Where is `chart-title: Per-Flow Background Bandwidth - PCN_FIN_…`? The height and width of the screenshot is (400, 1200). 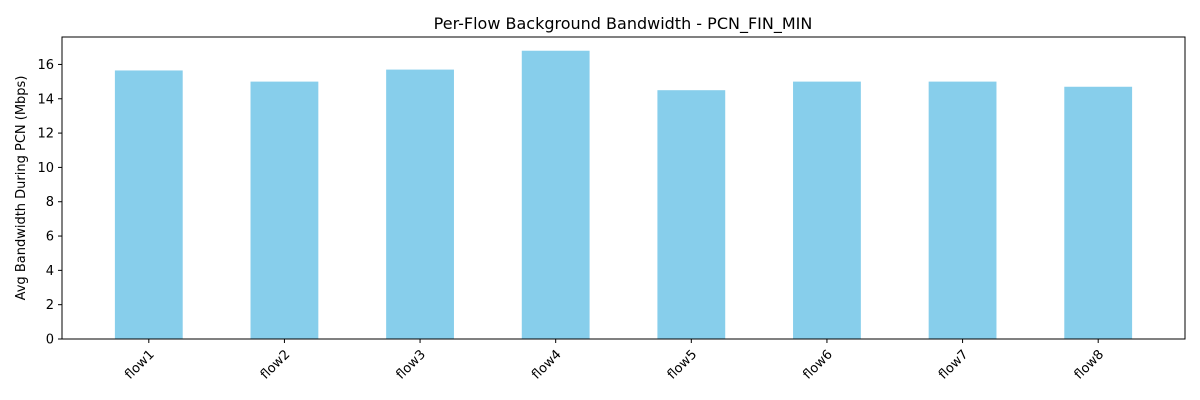
chart-title: Per-Flow Background Bandwidth - PCN_FIN_… is located at coordinates (623, 24).